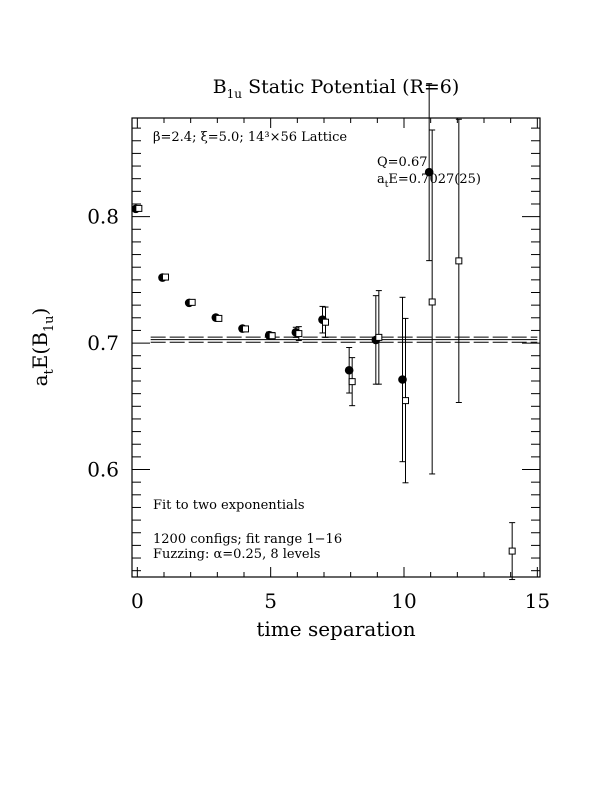 The image size is (612, 792). What do you see at coordinates (537, 601) in the screenshot?
I see `x-tick-label: 15` at bounding box center [537, 601].